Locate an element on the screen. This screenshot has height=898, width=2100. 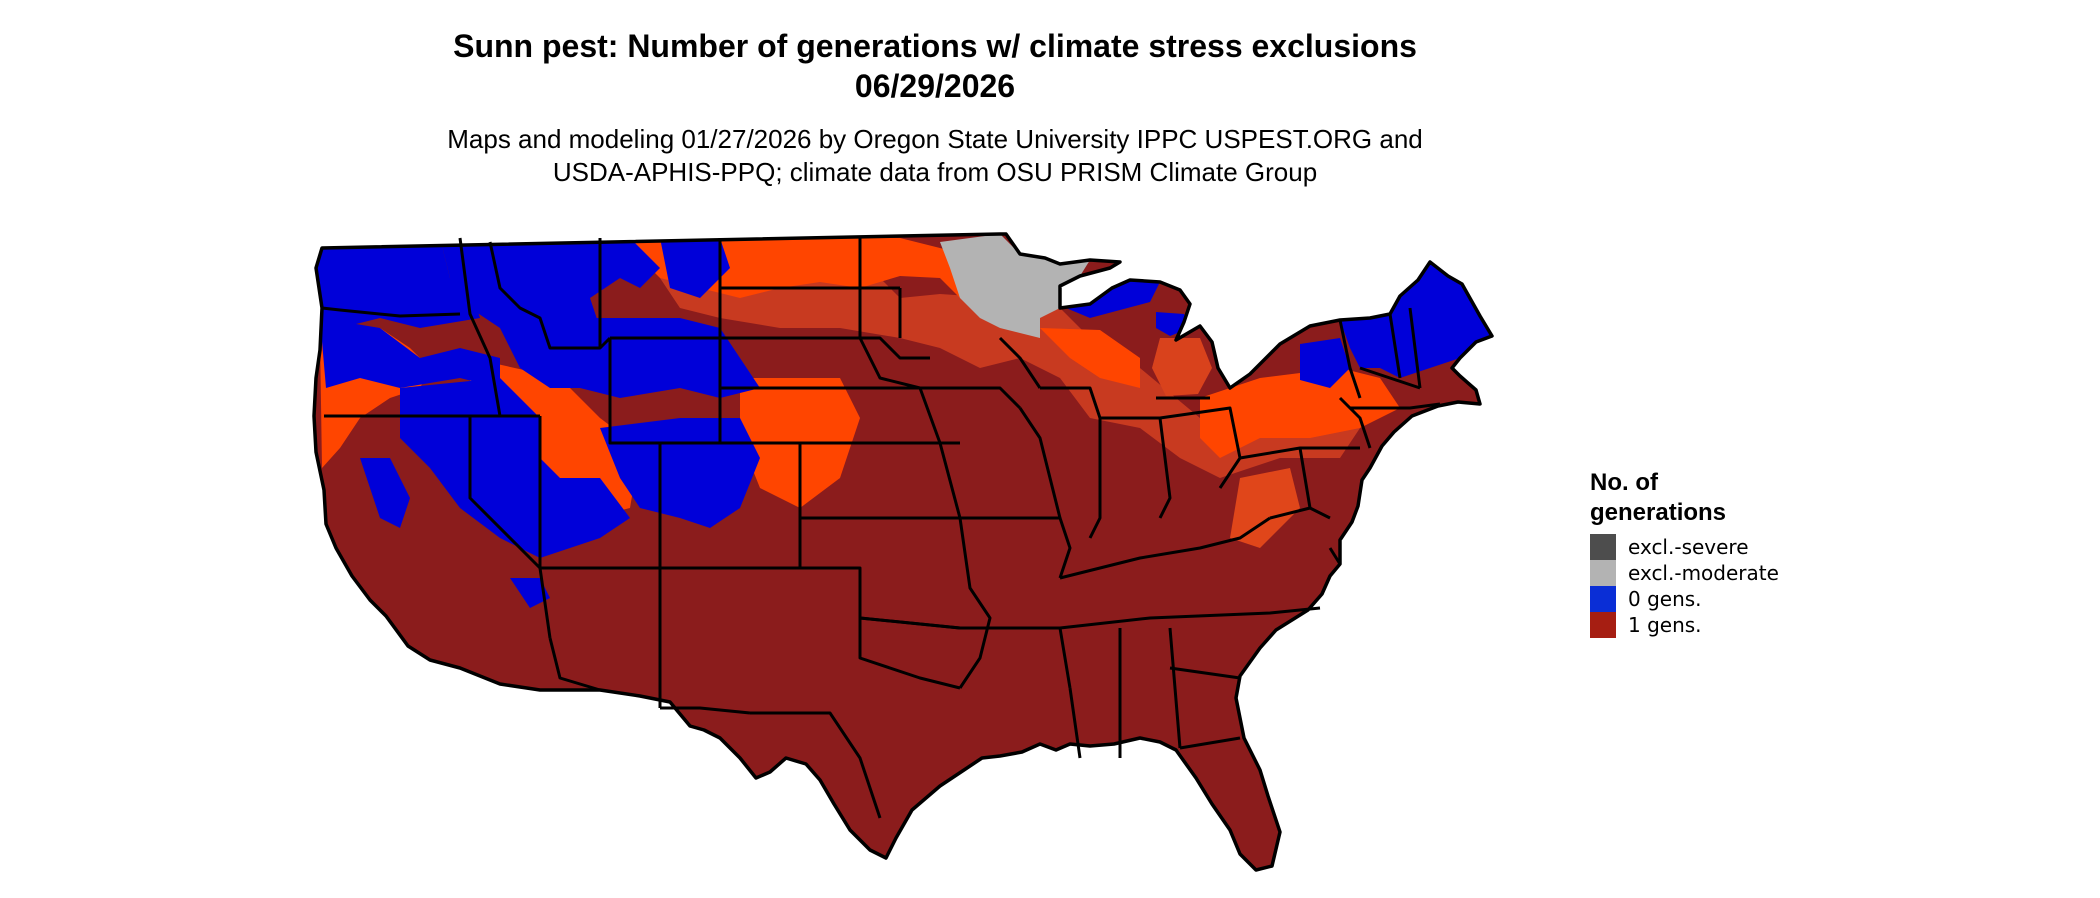
legend-item-excl-severe: excl.-severe is located at coordinates (1740, 547).